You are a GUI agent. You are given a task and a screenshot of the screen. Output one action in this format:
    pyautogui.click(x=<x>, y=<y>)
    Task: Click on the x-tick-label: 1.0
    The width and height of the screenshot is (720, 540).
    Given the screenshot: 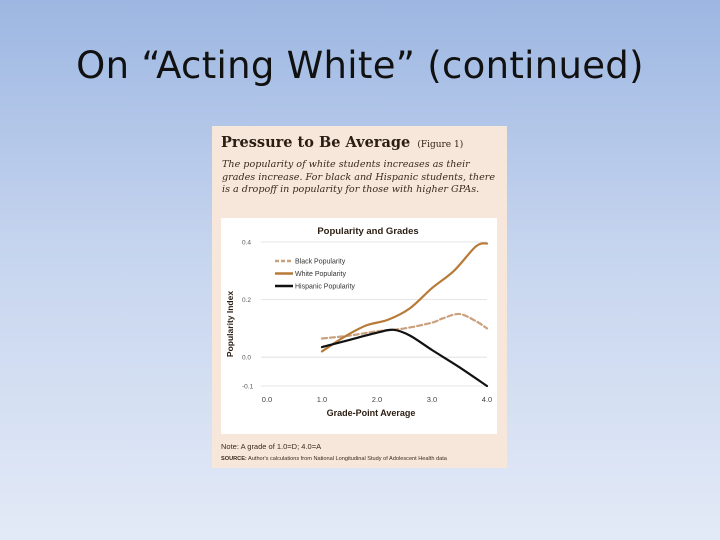 What is the action you would take?
    pyautogui.click(x=322, y=399)
    